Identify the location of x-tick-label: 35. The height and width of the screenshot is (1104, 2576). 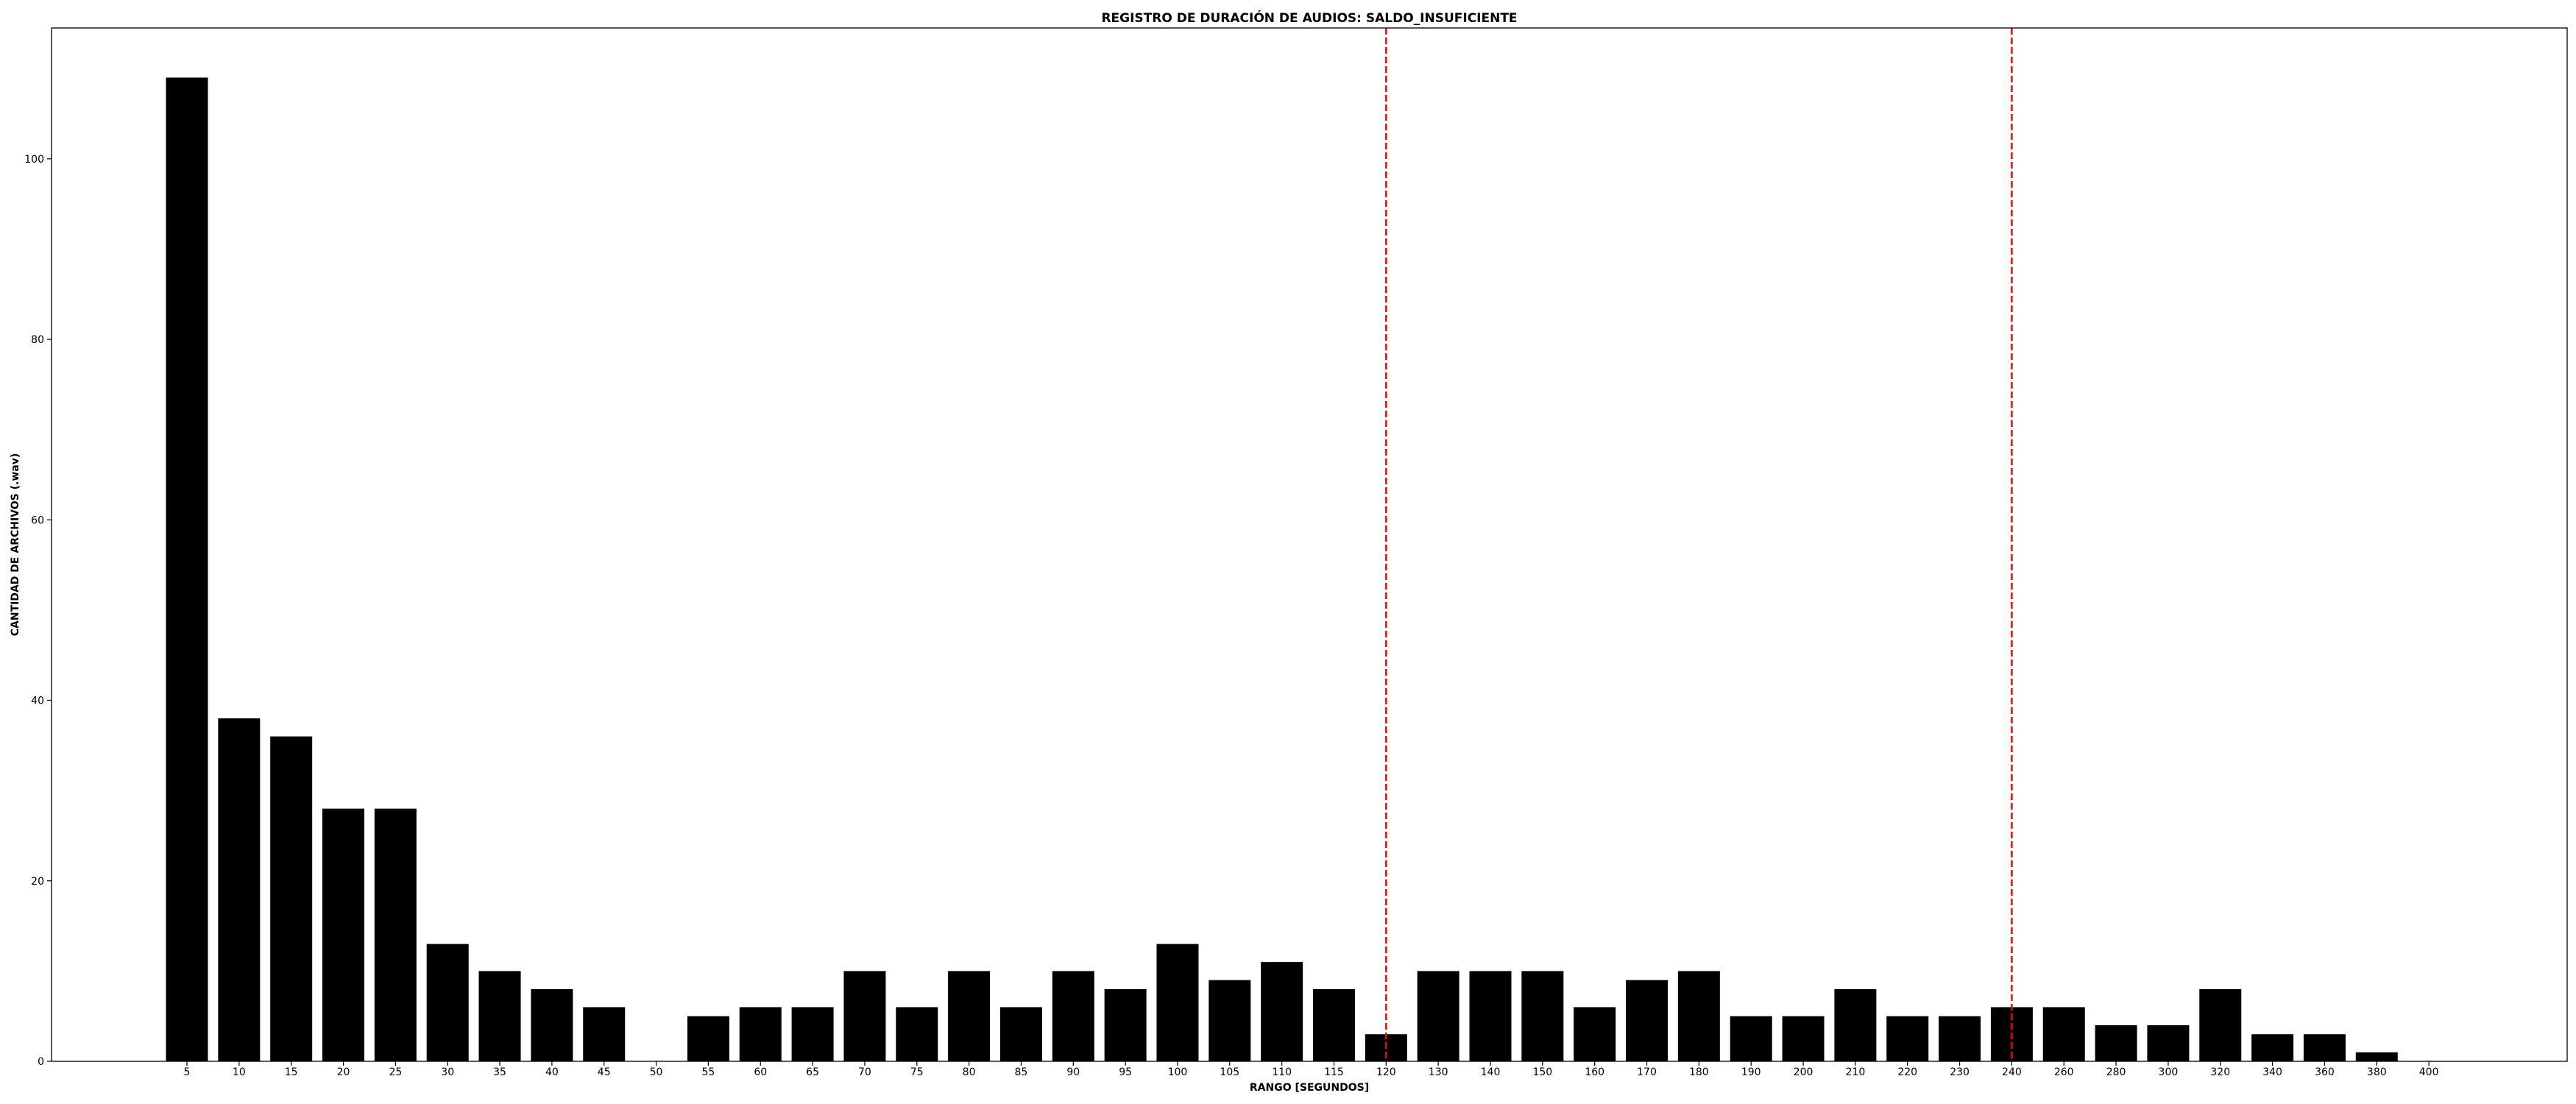
(500, 1072).